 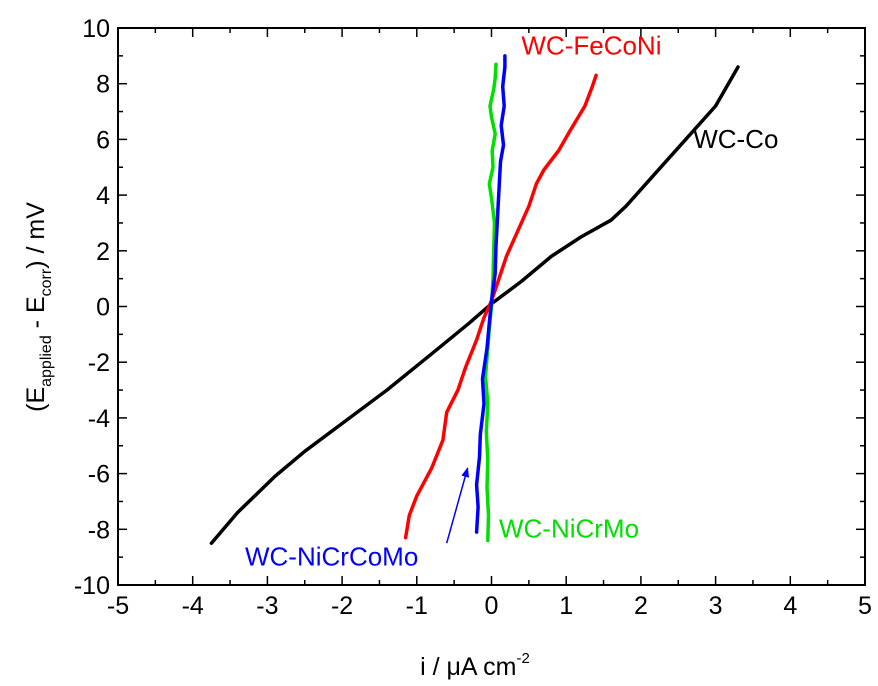 I want to click on label-wc-nicrmo: WC-NiCrMo, so click(x=569, y=529).